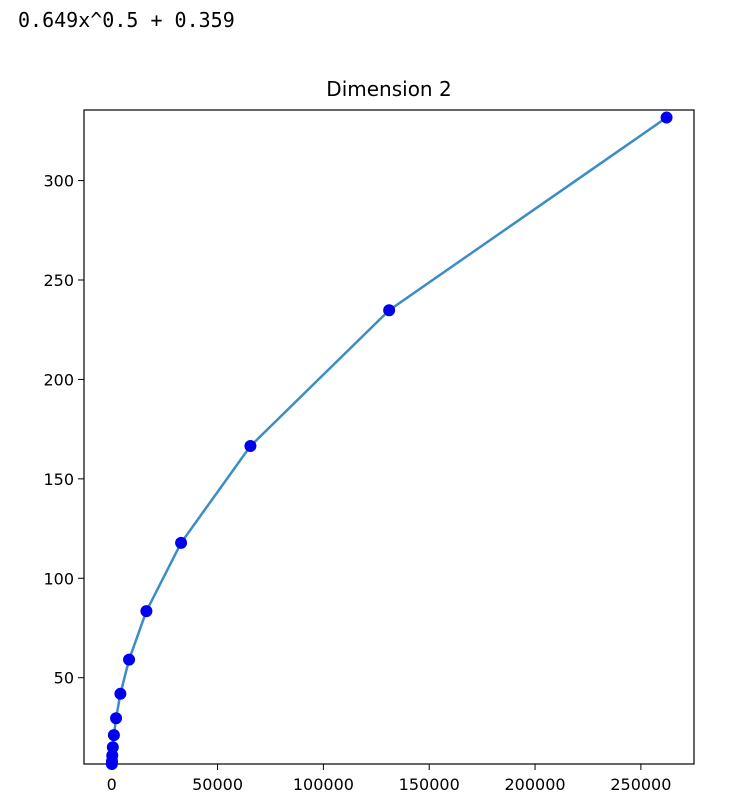 Image resolution: width=736 pixels, height=810 pixels. What do you see at coordinates (58, 280) in the screenshot?
I see `y-tick-label: 250` at bounding box center [58, 280].